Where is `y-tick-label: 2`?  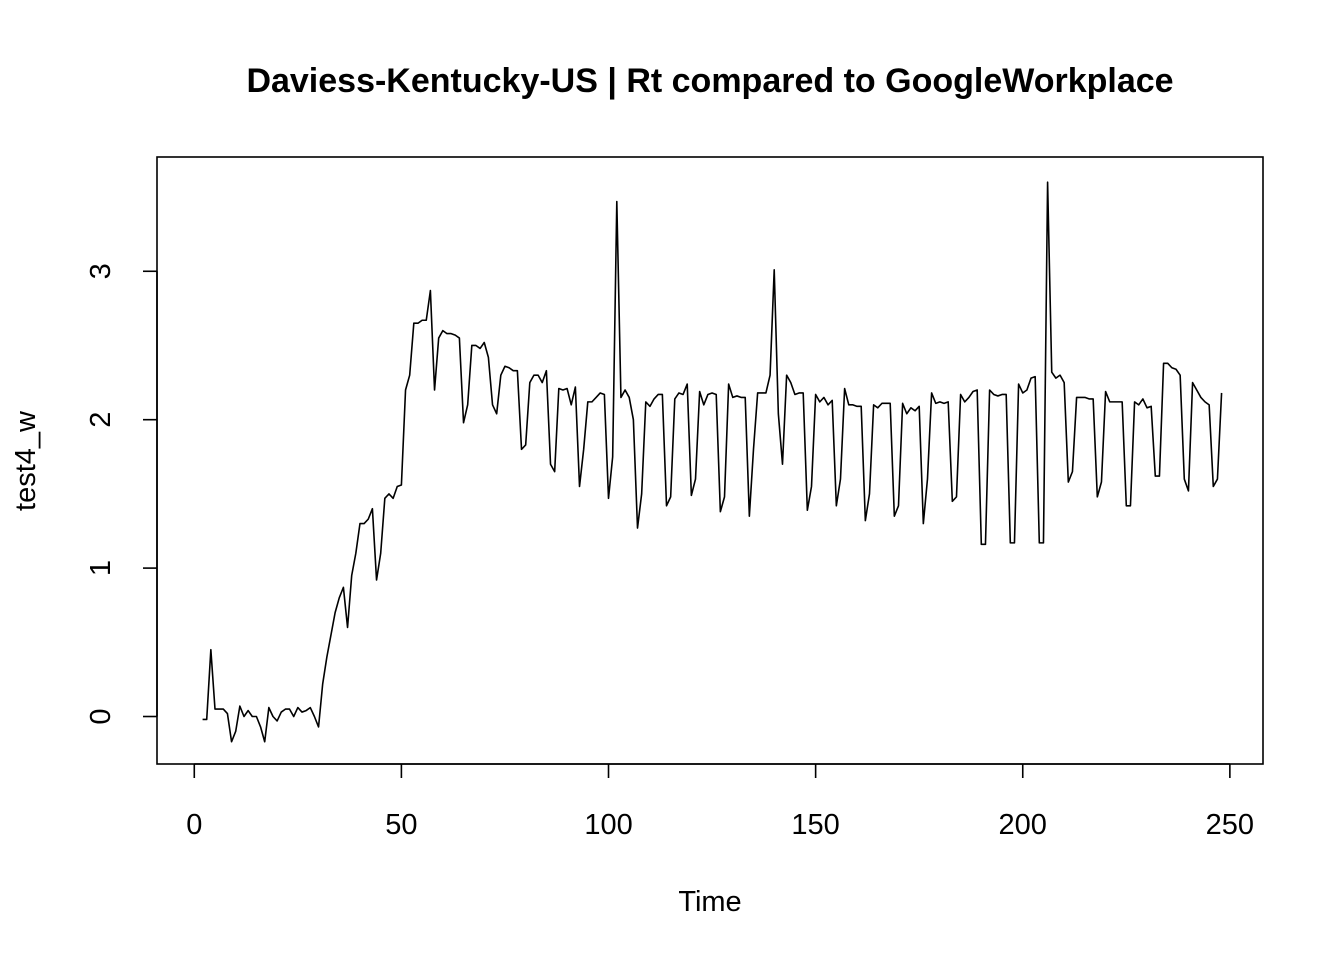 y-tick-label: 2 is located at coordinates (101, 420).